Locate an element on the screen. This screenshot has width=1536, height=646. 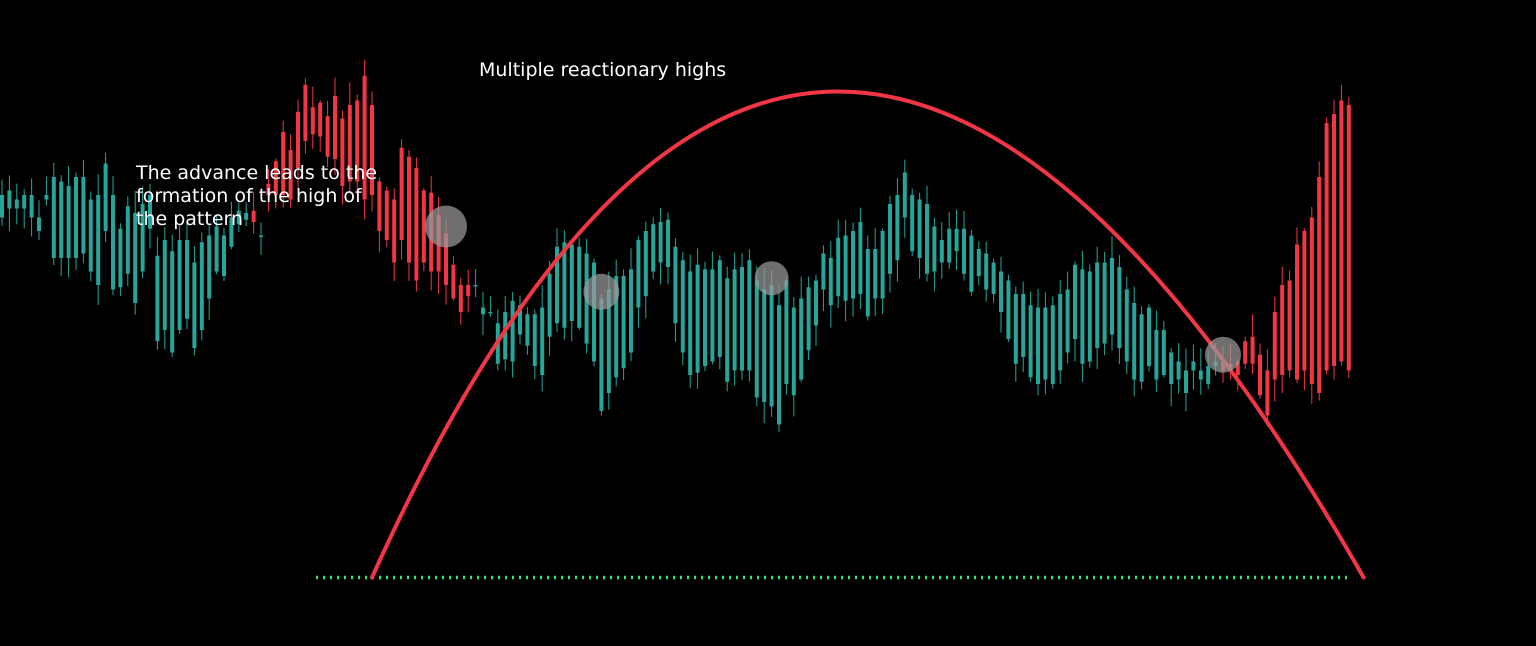
annotation-advance-line-2: formation of the high of is located at coordinates (249, 196).